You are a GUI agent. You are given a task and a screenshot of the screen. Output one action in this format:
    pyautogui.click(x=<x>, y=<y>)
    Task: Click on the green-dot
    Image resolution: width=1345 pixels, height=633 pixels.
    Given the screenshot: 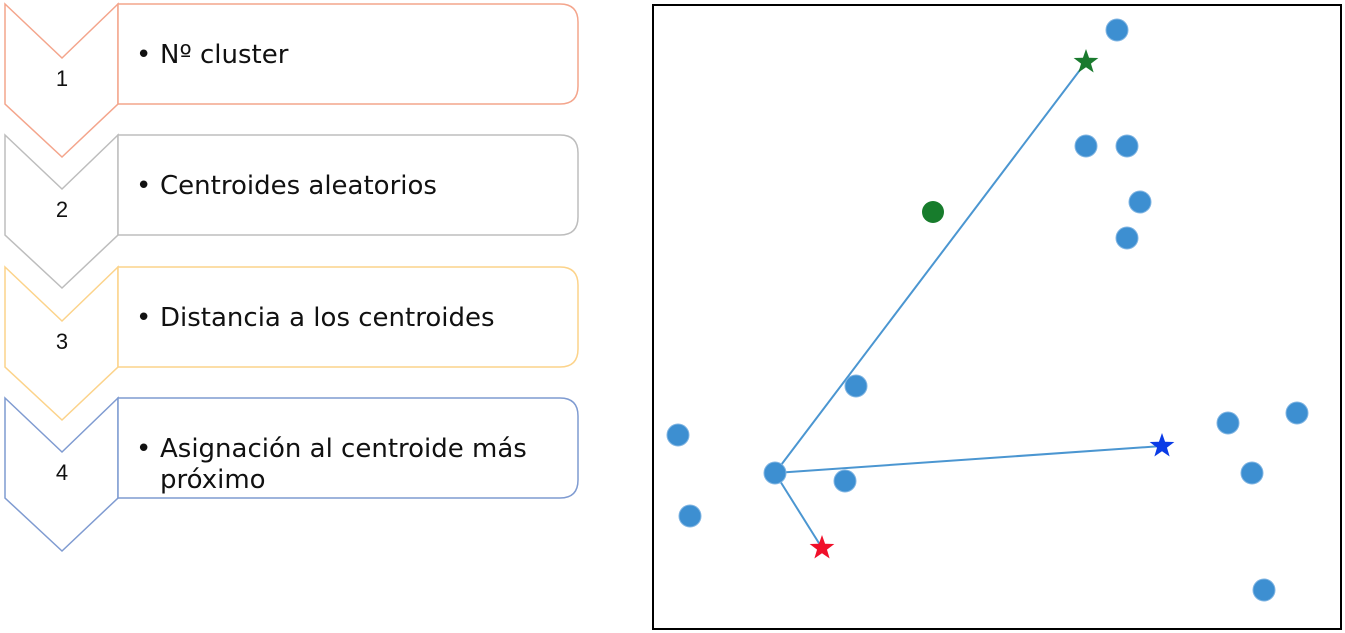 What is the action you would take?
    pyautogui.click(x=933, y=212)
    